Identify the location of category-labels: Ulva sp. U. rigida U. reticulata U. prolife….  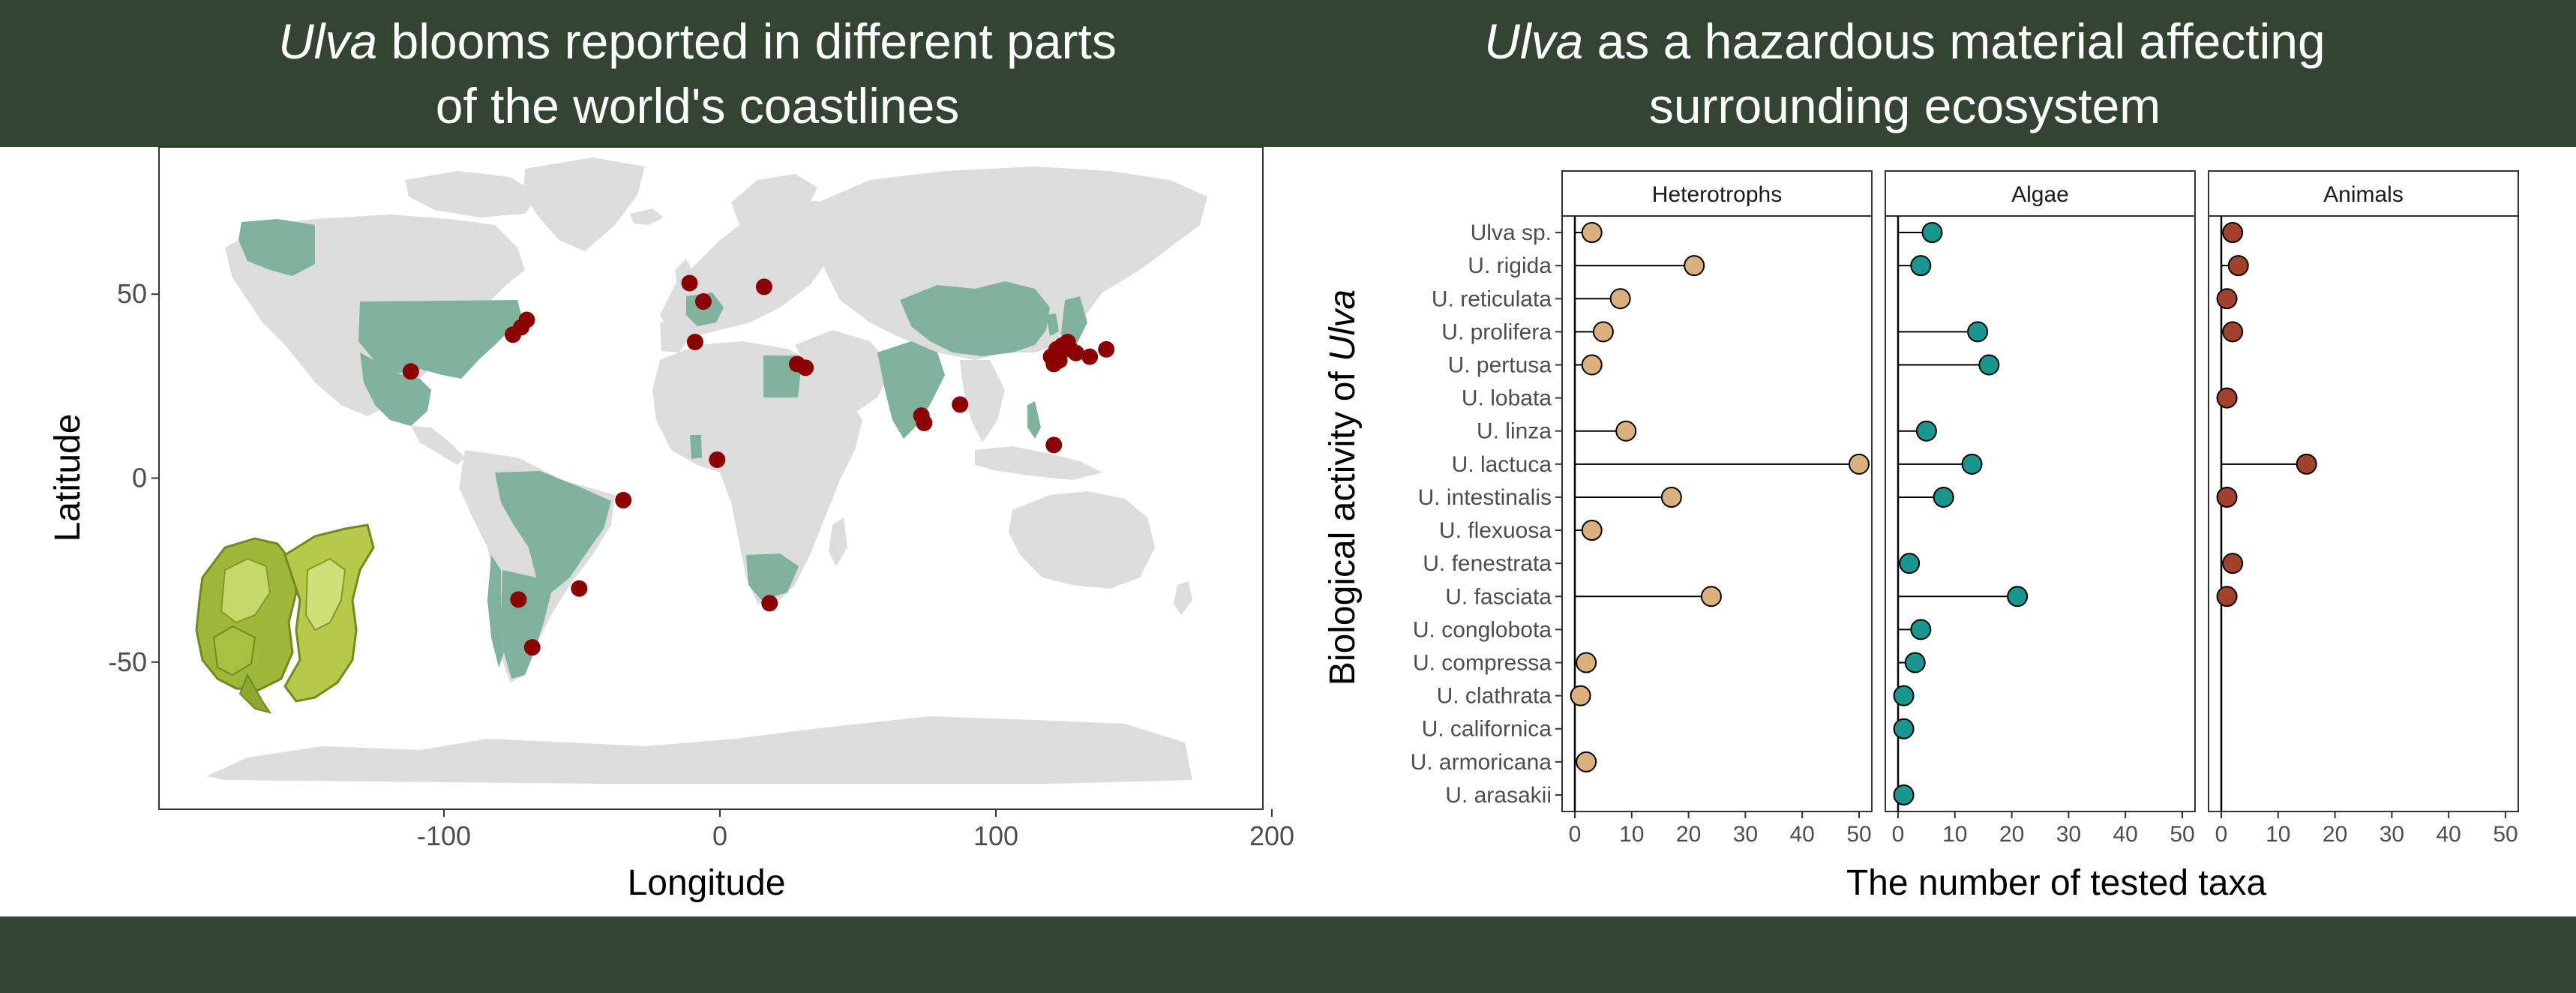
(1487, 514).